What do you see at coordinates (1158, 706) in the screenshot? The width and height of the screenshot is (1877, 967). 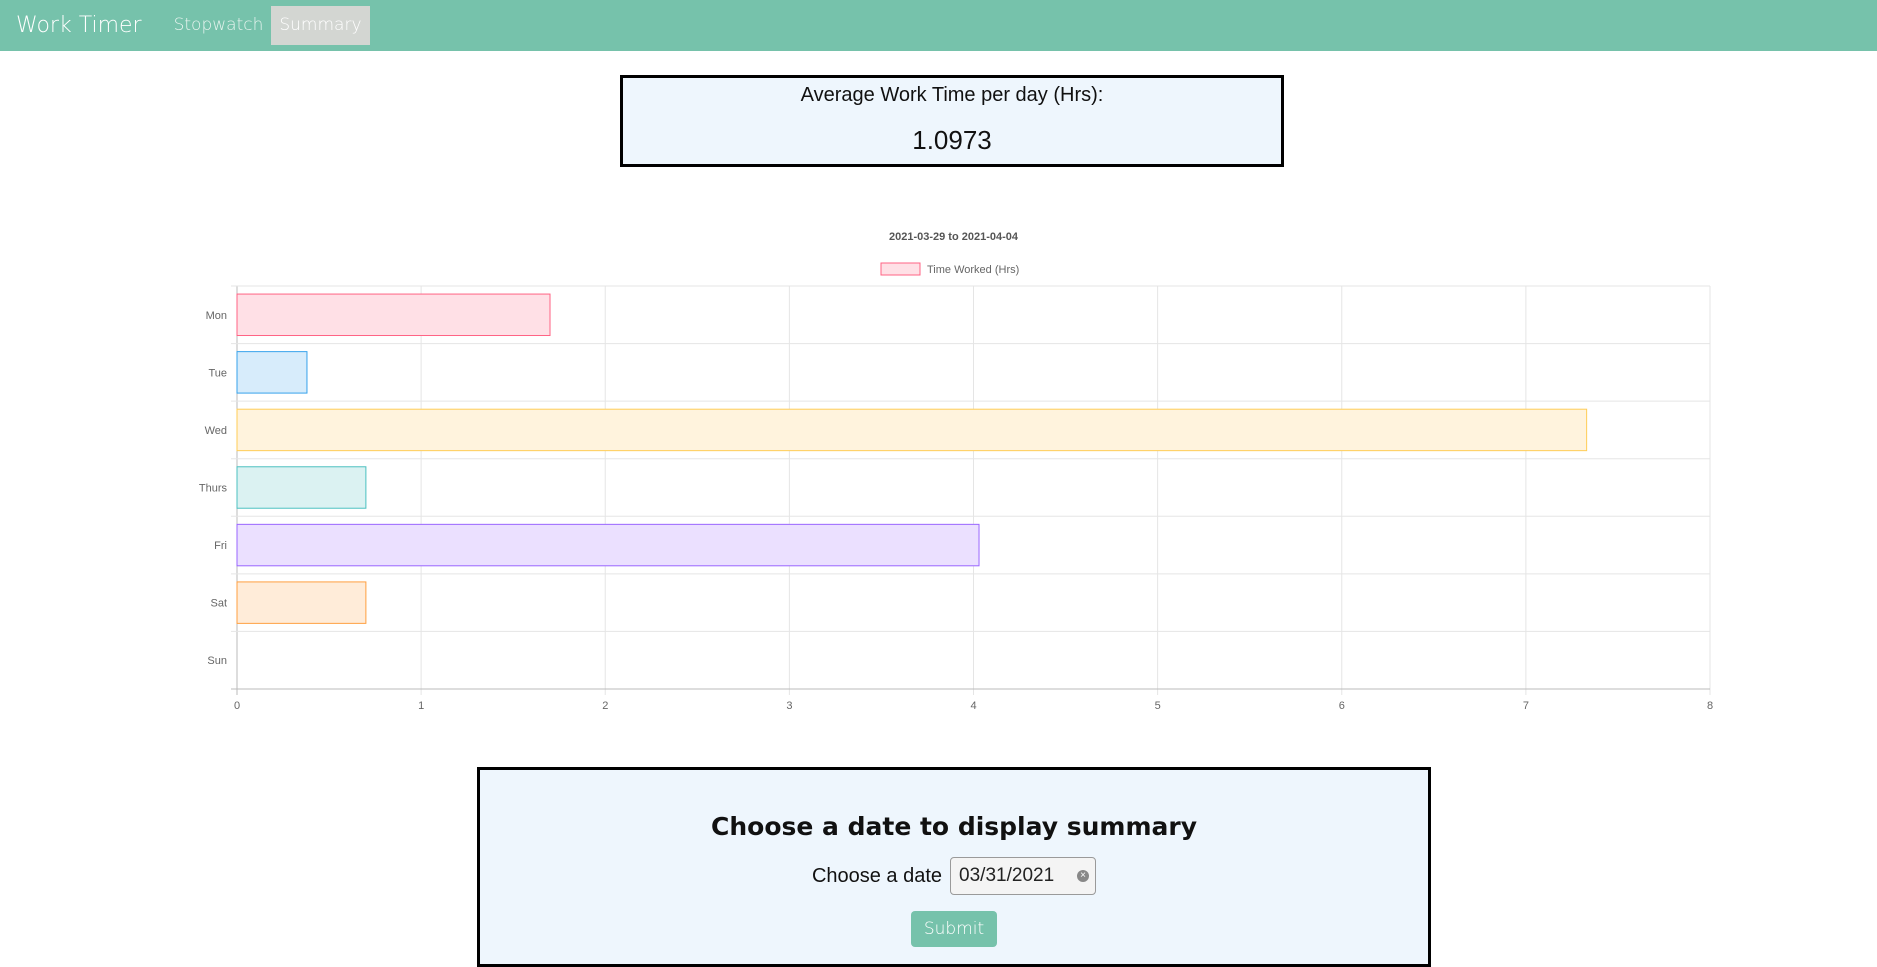 I see `x-tick-label: 5` at bounding box center [1158, 706].